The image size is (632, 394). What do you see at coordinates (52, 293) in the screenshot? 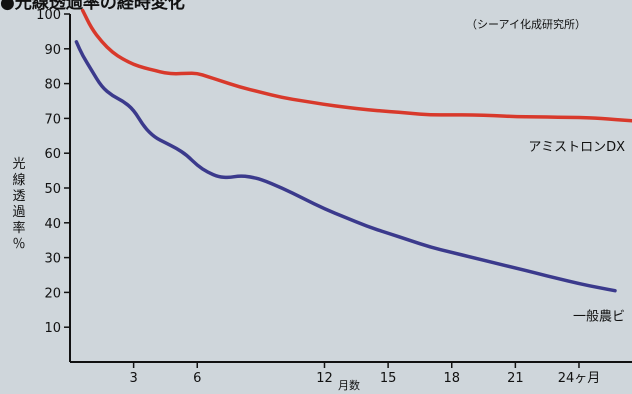
I see `y-tick-label: 20` at bounding box center [52, 293].